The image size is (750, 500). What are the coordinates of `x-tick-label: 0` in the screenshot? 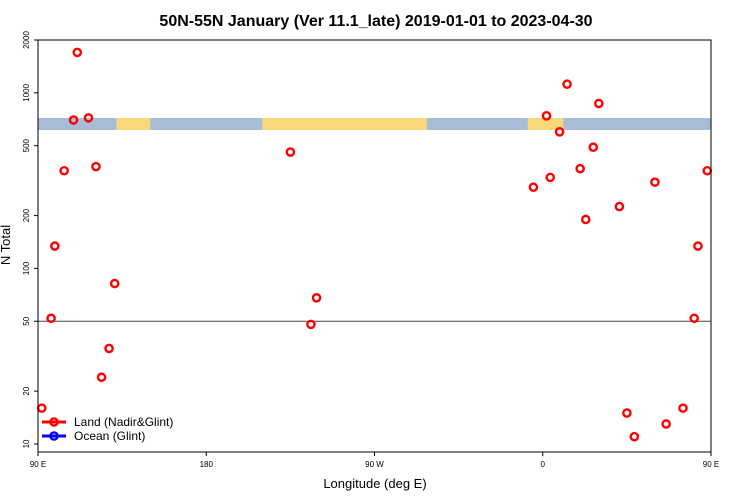 It's located at (543, 464).